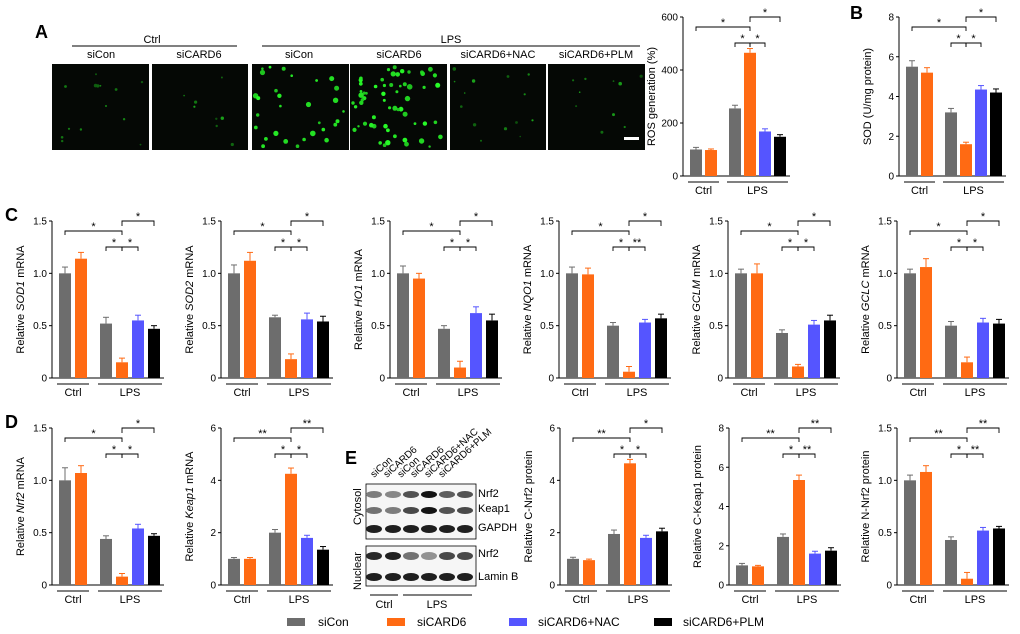 This screenshot has width=1020, height=634. Describe the element at coordinates (213, 429) in the screenshot. I see `y-tick-label: 6` at that location.